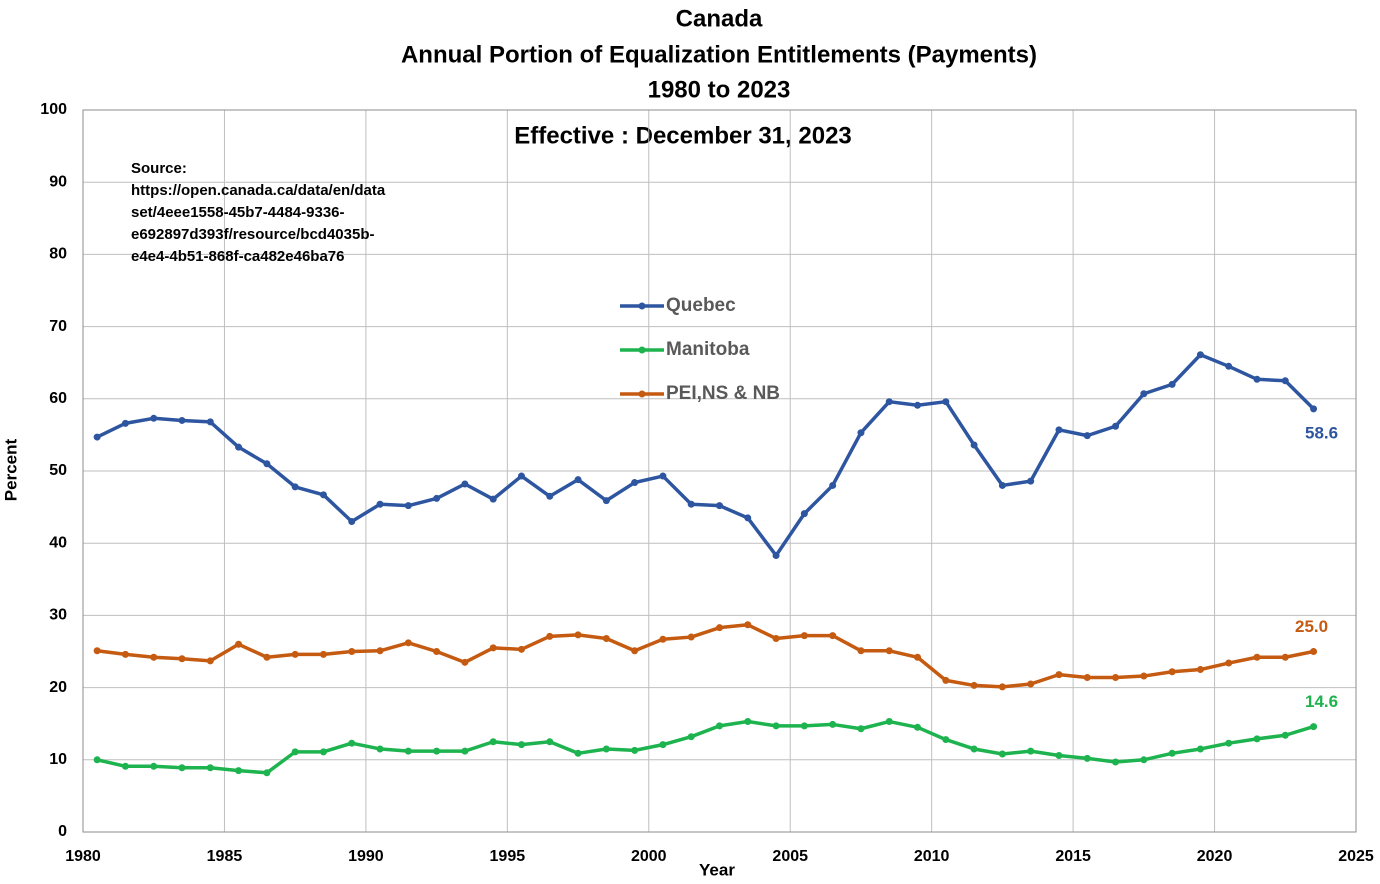  What do you see at coordinates (1215, 856) in the screenshot?
I see `x-tick-label: 2020` at bounding box center [1215, 856].